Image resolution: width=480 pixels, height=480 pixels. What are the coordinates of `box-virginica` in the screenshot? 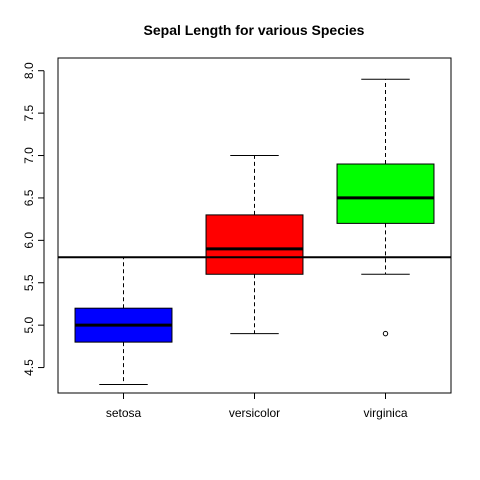 It's located at (385, 207).